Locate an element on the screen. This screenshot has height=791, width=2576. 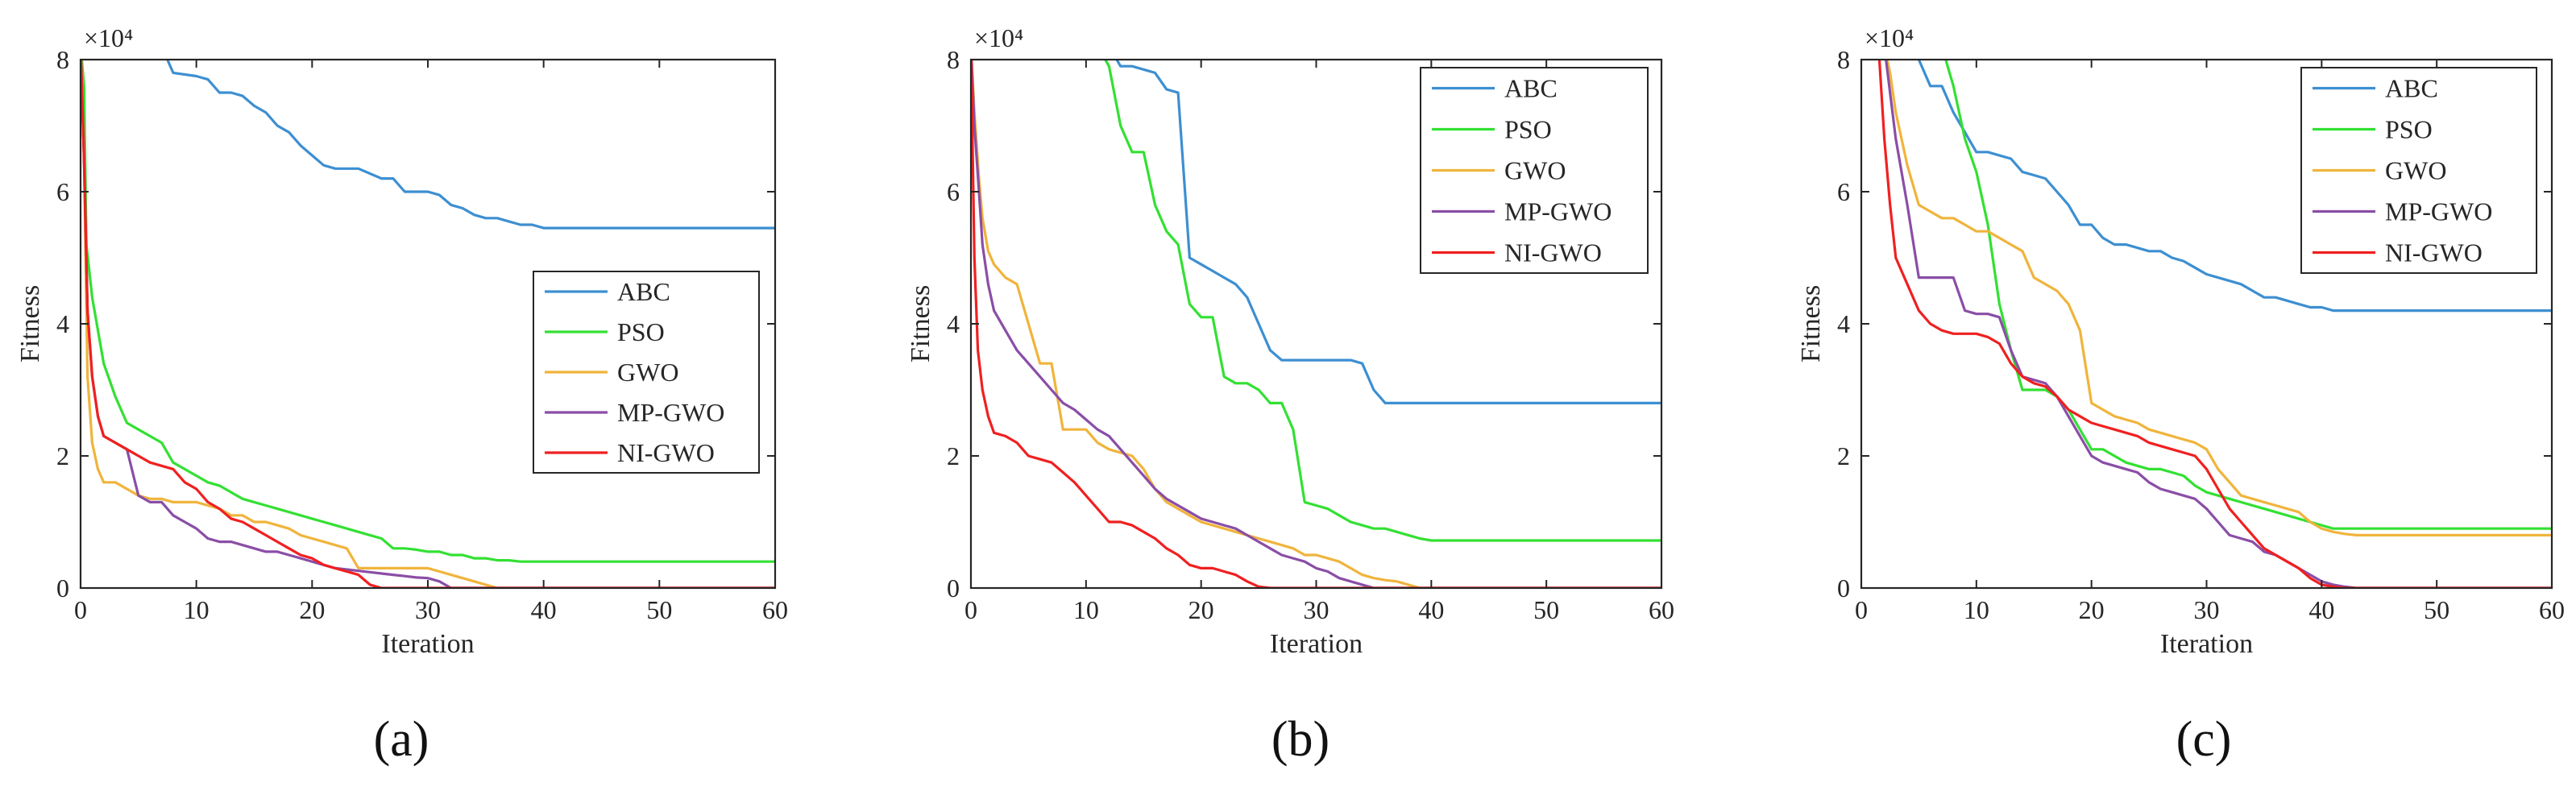
series-line-pso is located at coordinates (1382, 301).